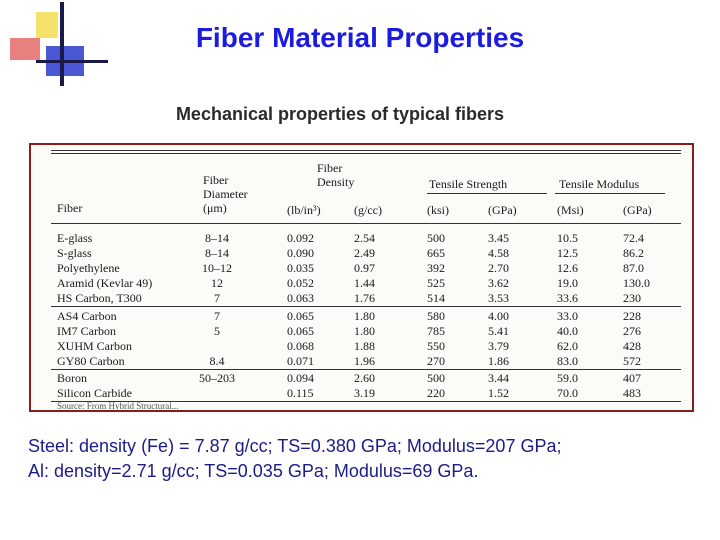 The height and width of the screenshot is (540, 720). What do you see at coordinates (632, 316) in the screenshot?
I see `tm-gpa: 228` at bounding box center [632, 316].